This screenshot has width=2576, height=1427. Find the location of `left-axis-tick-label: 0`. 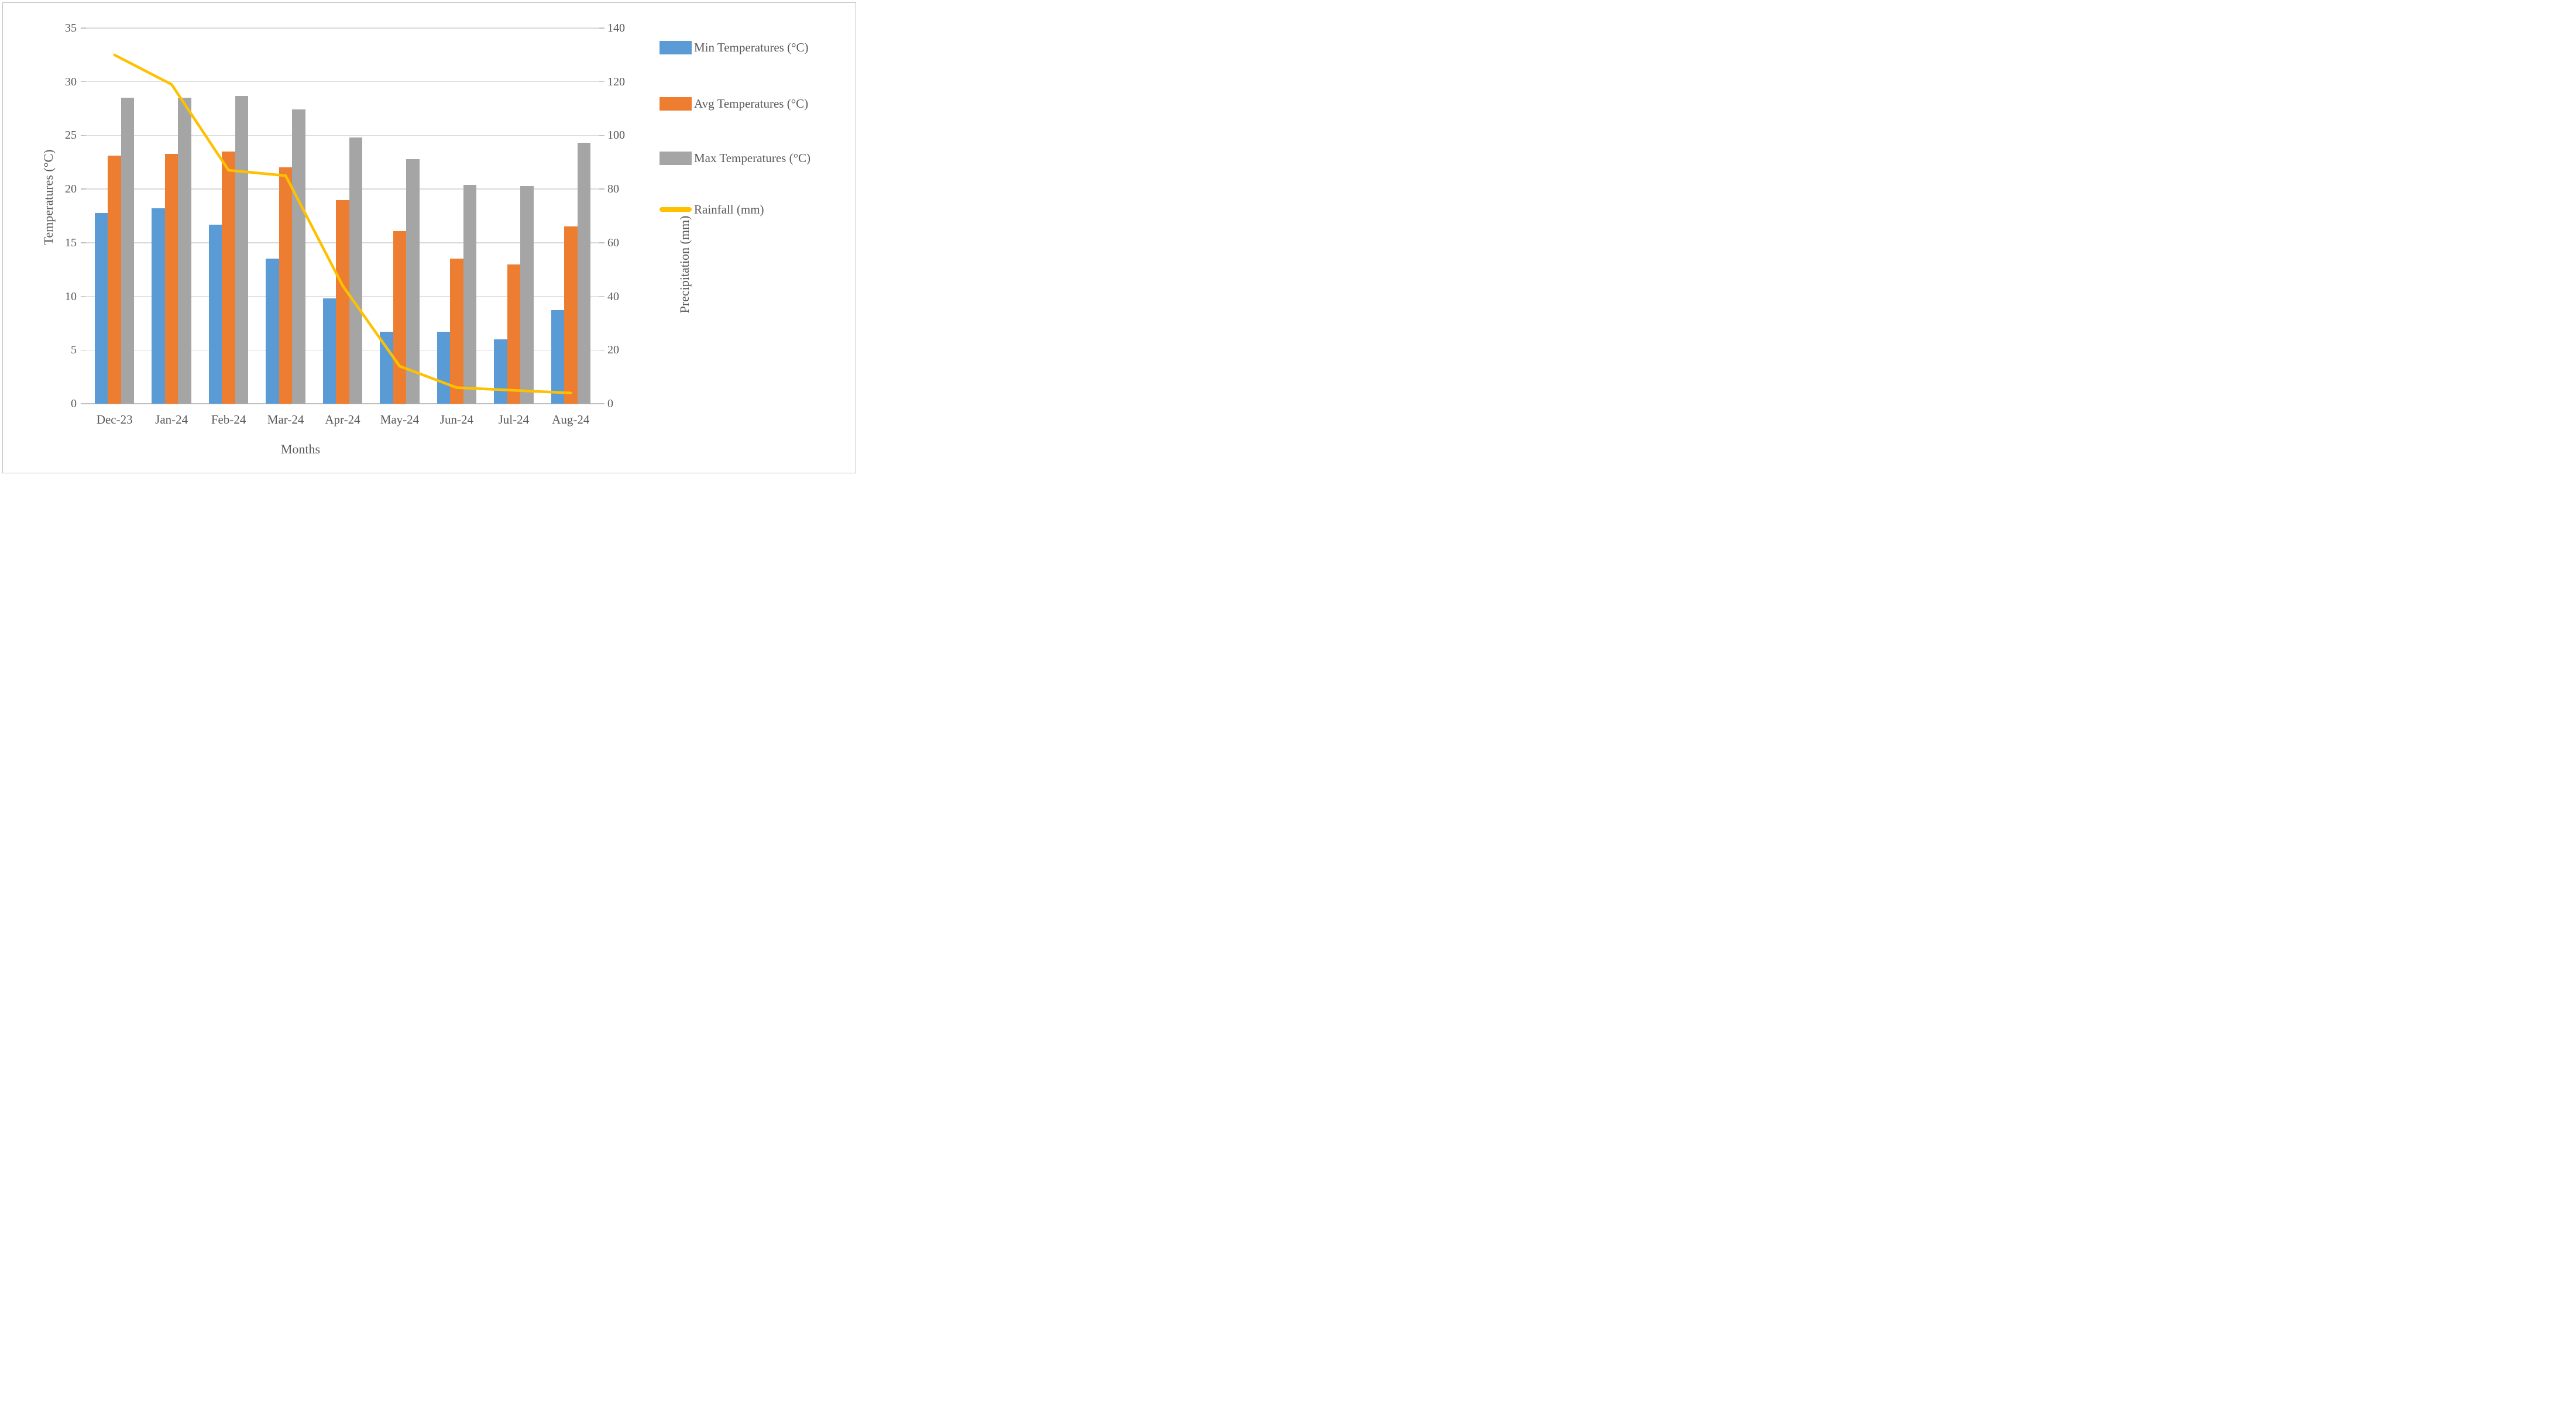

left-axis-tick-label: 0 is located at coordinates (74, 403).